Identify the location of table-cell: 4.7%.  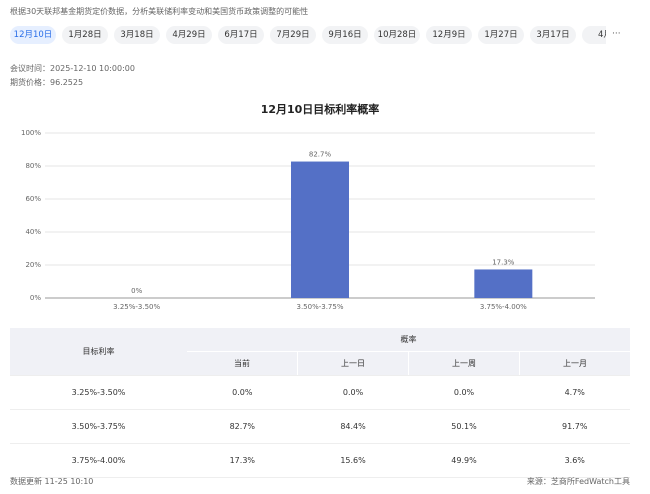
(574, 392).